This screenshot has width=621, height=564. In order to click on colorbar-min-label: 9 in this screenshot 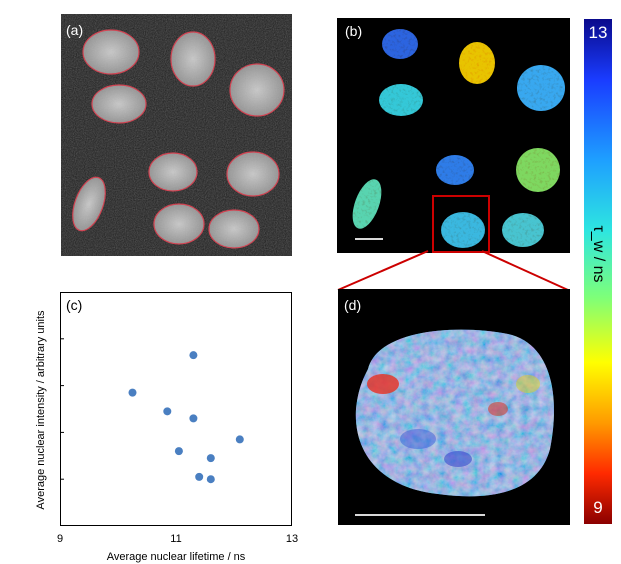, I will do `click(598, 507)`.